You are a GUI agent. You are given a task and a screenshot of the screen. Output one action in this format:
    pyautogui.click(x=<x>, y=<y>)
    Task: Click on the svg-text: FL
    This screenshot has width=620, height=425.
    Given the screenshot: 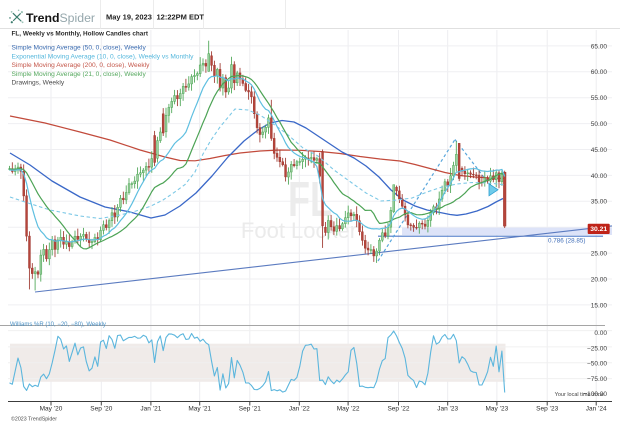 What is the action you would take?
    pyautogui.click(x=310, y=200)
    